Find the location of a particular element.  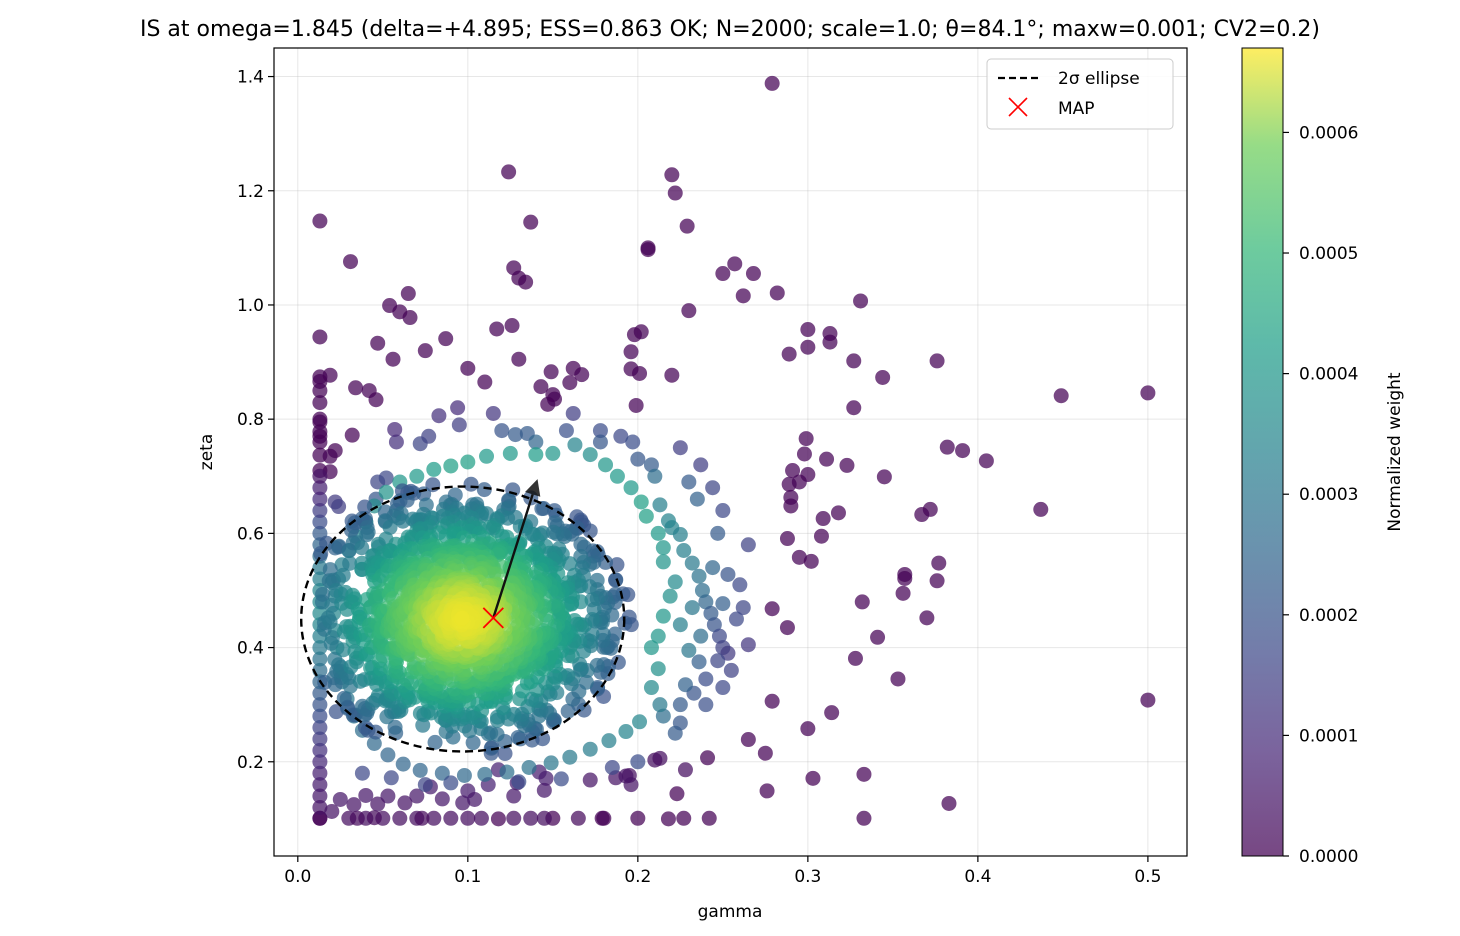

legend-label-map: MAP is located at coordinates (1076, 109).